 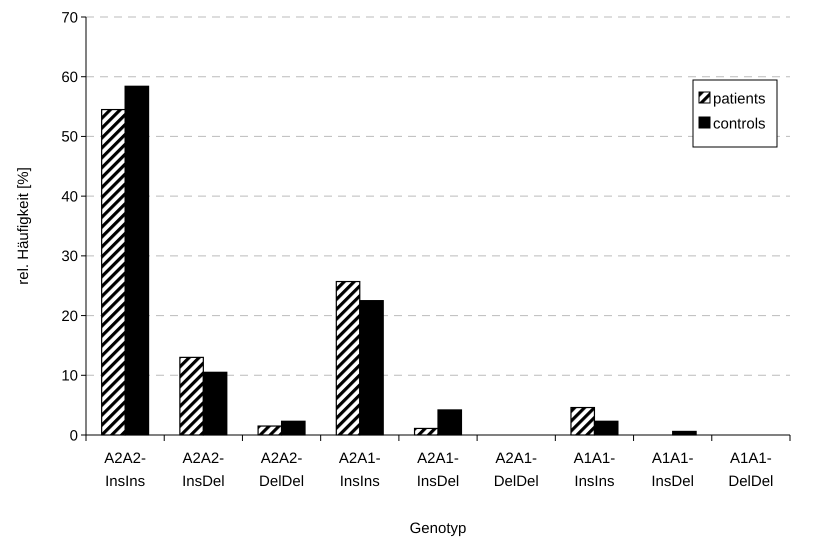 What do you see at coordinates (69, 17) in the screenshot?
I see `y-tick-label: 70` at bounding box center [69, 17].